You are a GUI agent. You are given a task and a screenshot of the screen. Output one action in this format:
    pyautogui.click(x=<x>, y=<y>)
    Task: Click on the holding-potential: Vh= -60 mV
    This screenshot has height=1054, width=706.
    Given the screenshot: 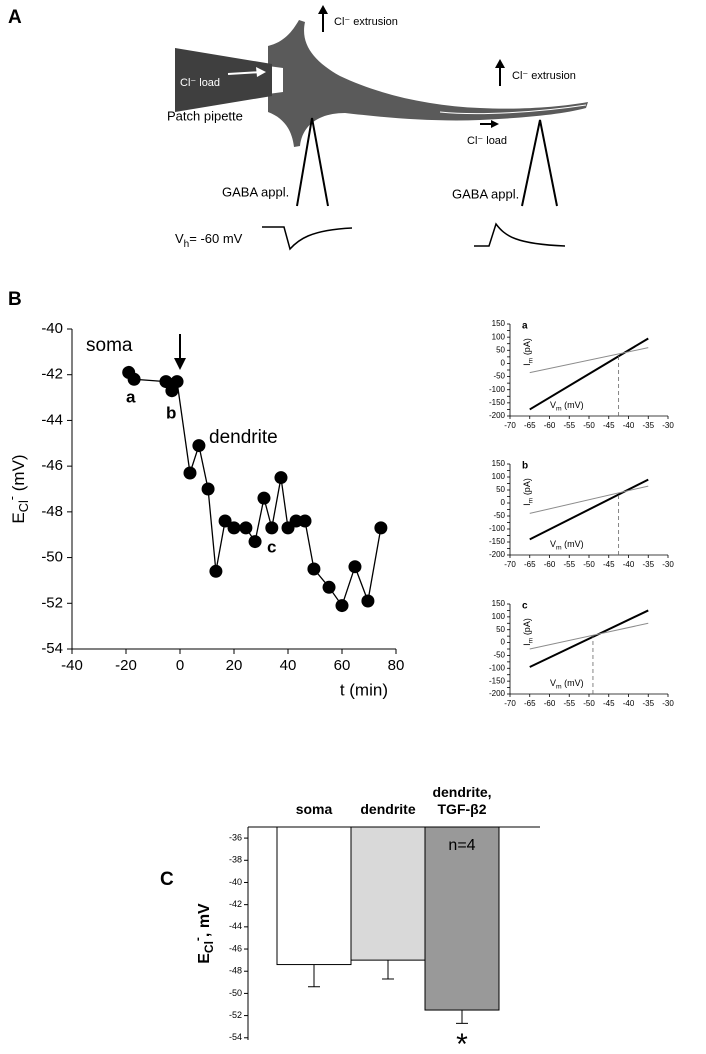 What is the action you would take?
    pyautogui.click(x=209, y=240)
    